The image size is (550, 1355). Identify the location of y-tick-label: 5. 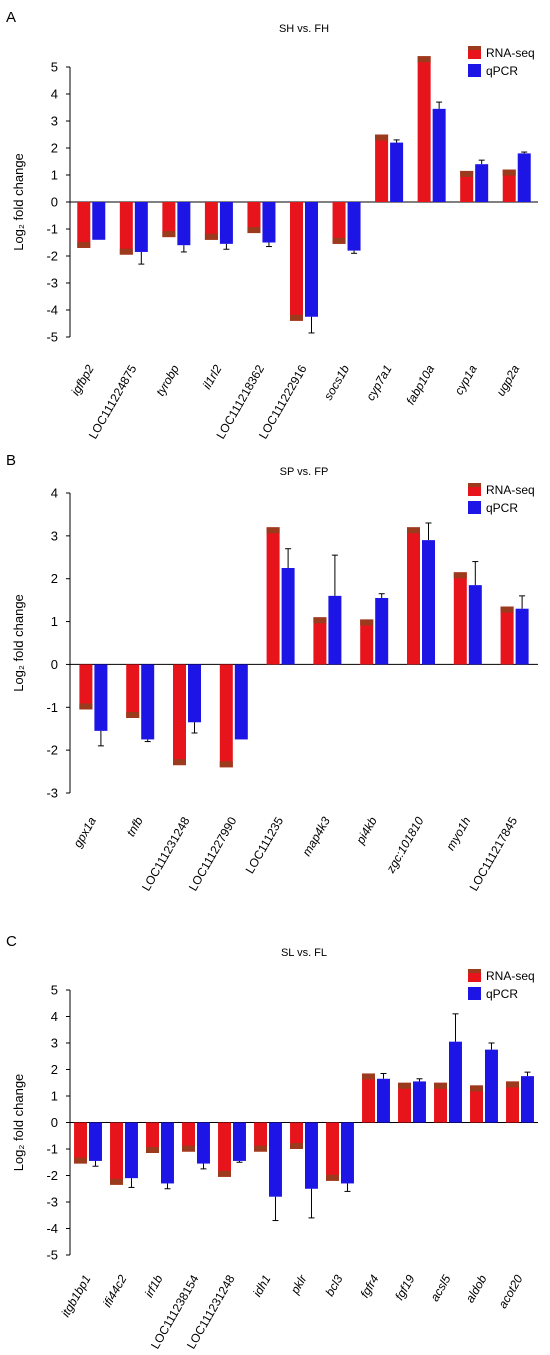
(54, 67).